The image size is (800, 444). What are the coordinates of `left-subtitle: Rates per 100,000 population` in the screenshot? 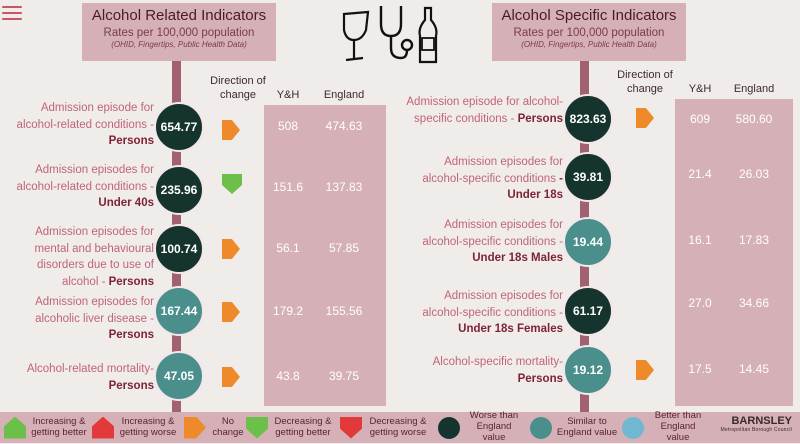 It's located at (179, 33).